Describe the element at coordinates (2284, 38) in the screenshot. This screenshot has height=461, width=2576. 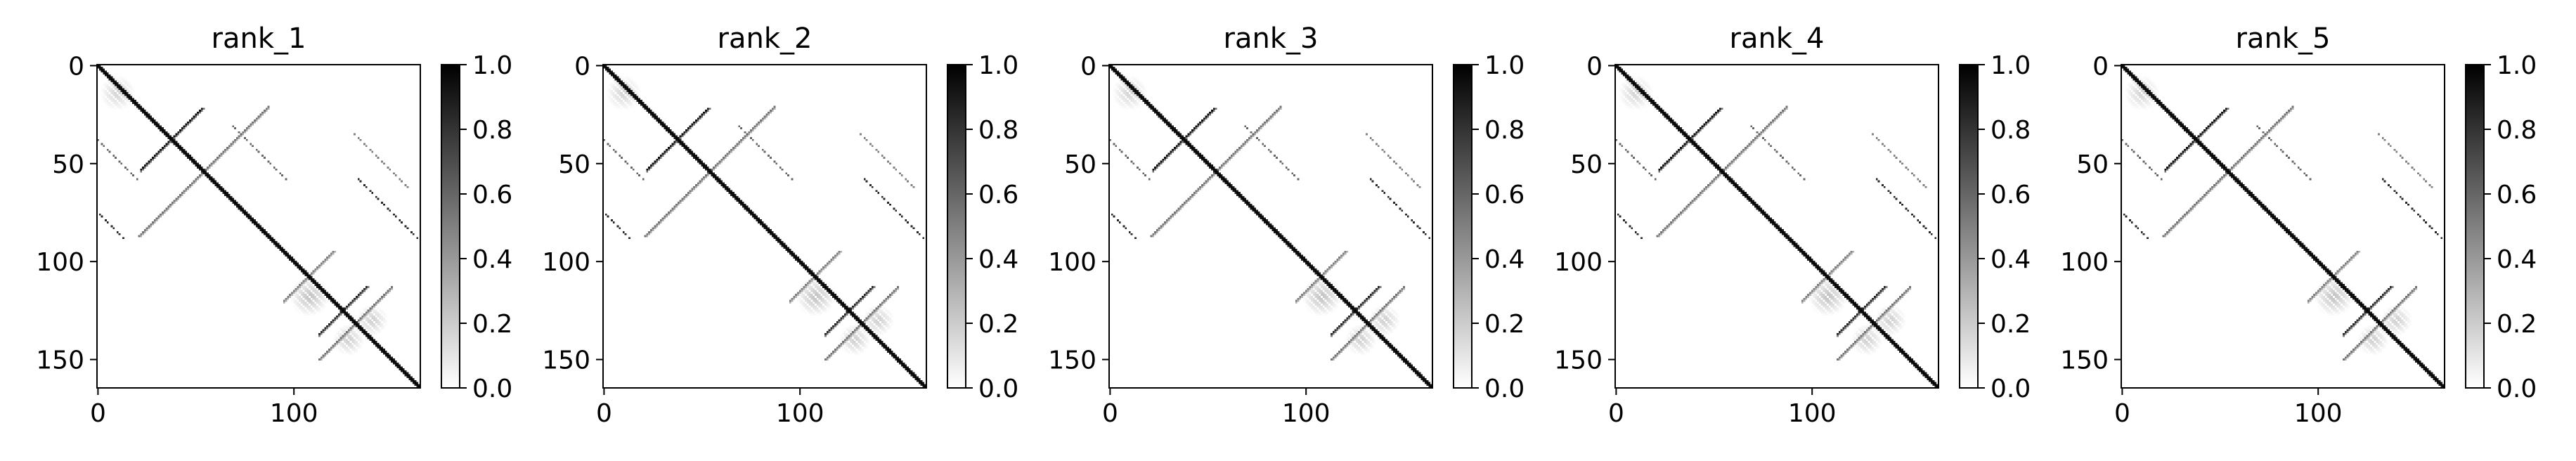
I see `panel-title: rank_5` at that location.